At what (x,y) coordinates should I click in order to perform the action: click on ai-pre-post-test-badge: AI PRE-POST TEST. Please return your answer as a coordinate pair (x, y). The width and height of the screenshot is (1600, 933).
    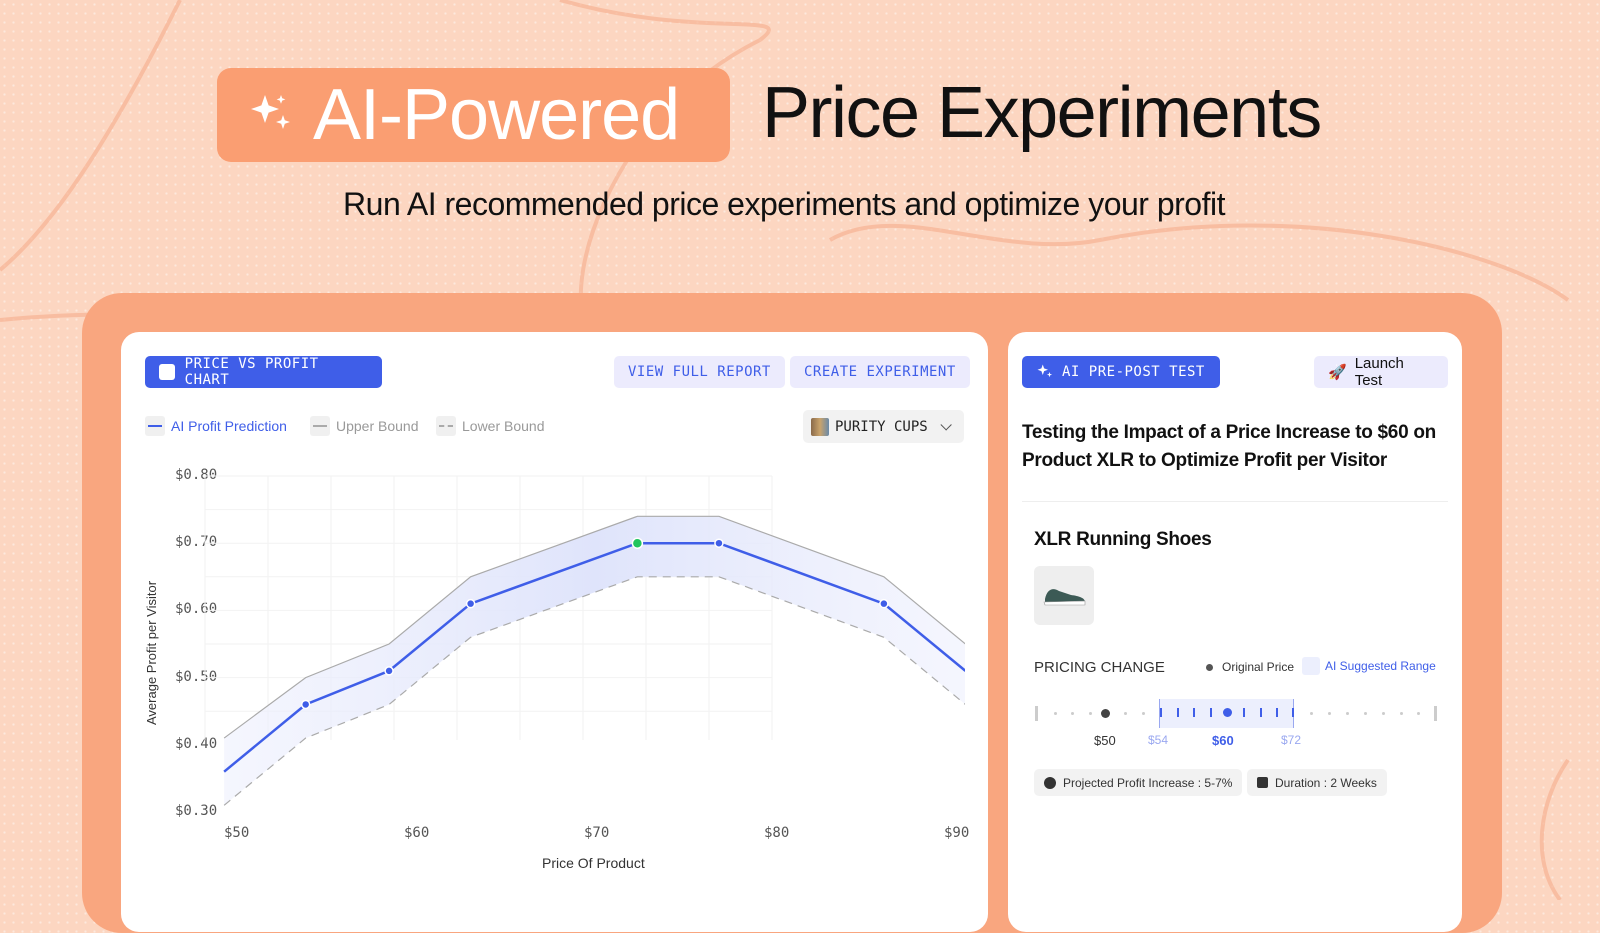
    Looking at the image, I should click on (1121, 372).